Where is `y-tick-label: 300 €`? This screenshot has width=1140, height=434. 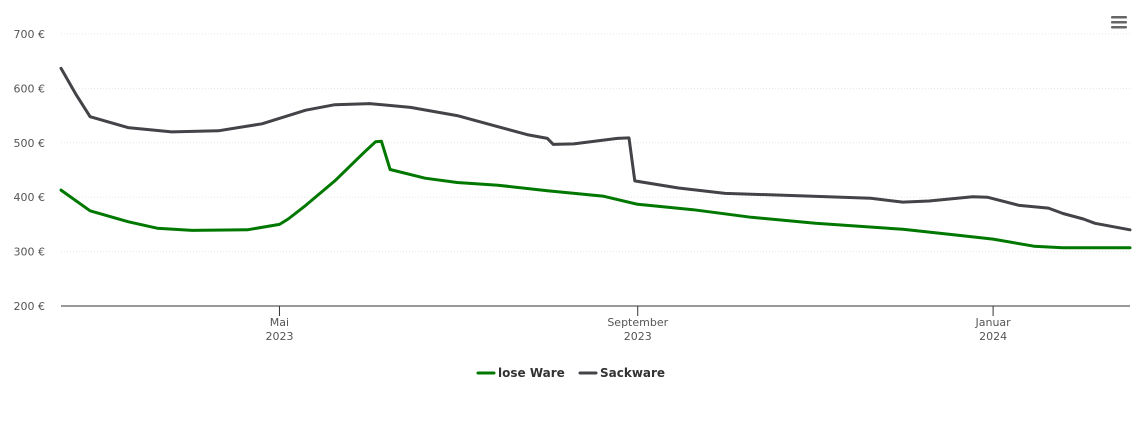
y-tick-label: 300 € is located at coordinates (30, 252).